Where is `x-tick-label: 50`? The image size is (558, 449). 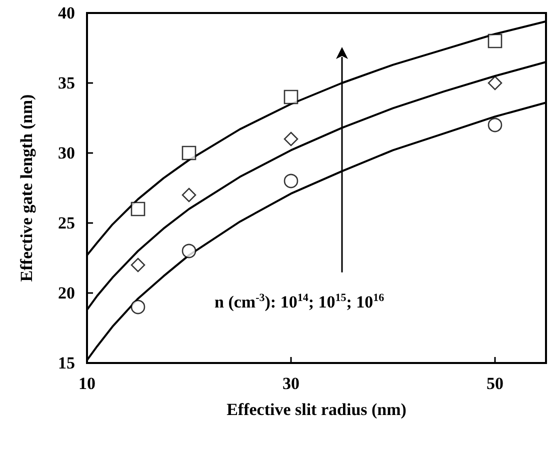 x-tick-label: 50 is located at coordinates (495, 383).